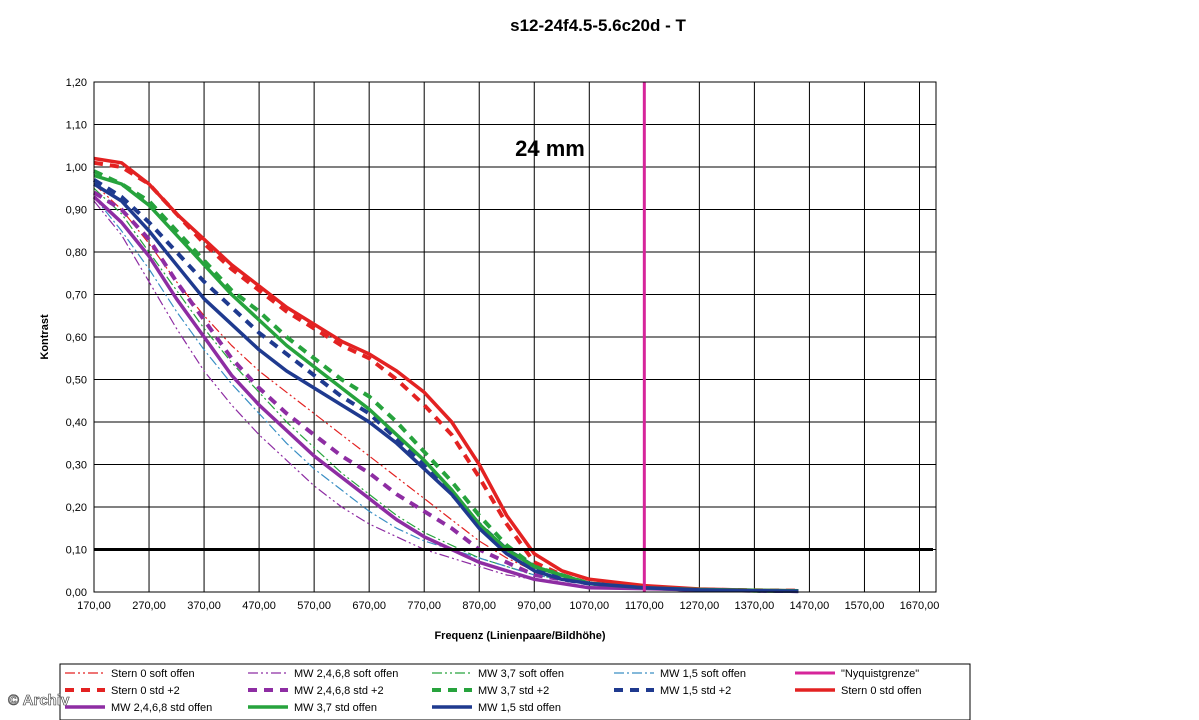 The height and width of the screenshot is (720, 1199). I want to click on legend-label: MW 3,7 std +2, so click(513, 691).